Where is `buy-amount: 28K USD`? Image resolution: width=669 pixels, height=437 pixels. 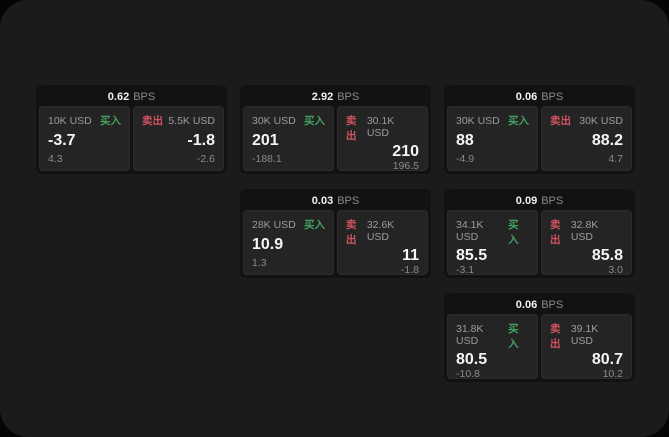 buy-amount: 28K USD is located at coordinates (274, 225).